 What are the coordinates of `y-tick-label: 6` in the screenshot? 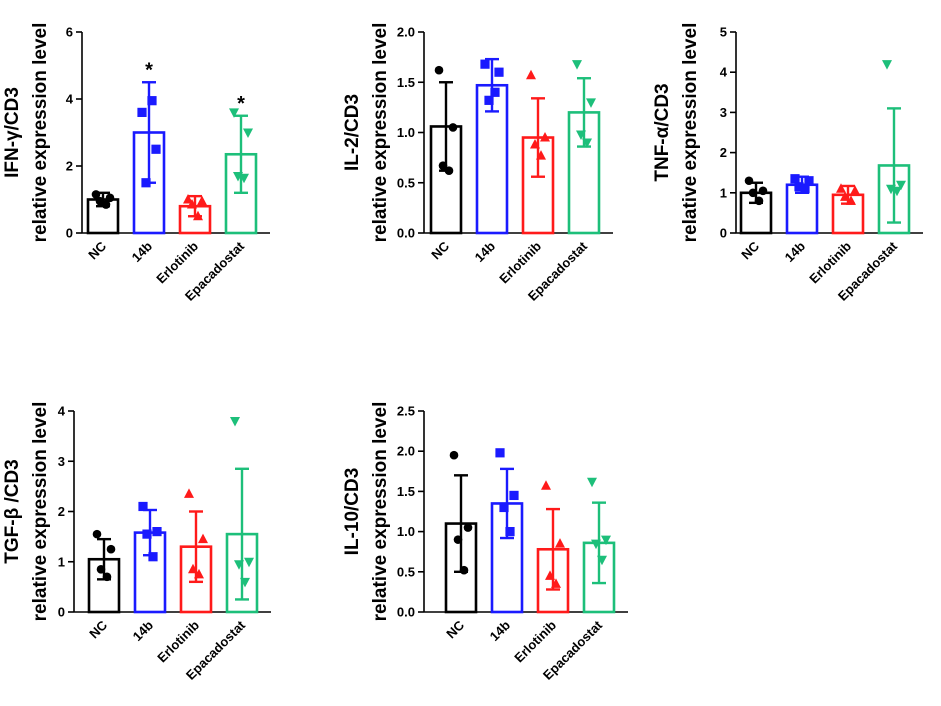 It's located at (69, 32).